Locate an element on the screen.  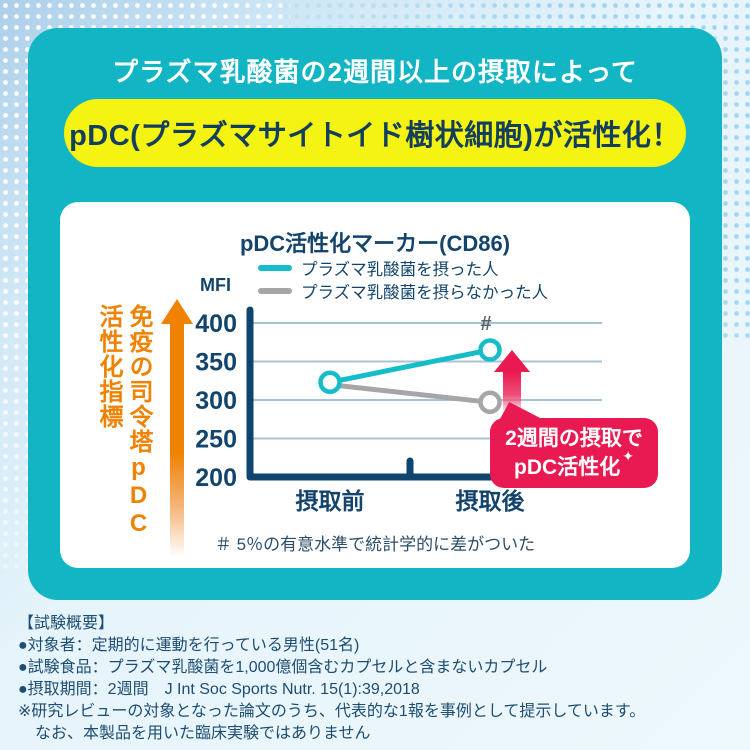
y-tick-label: 350 is located at coordinates (216, 363).